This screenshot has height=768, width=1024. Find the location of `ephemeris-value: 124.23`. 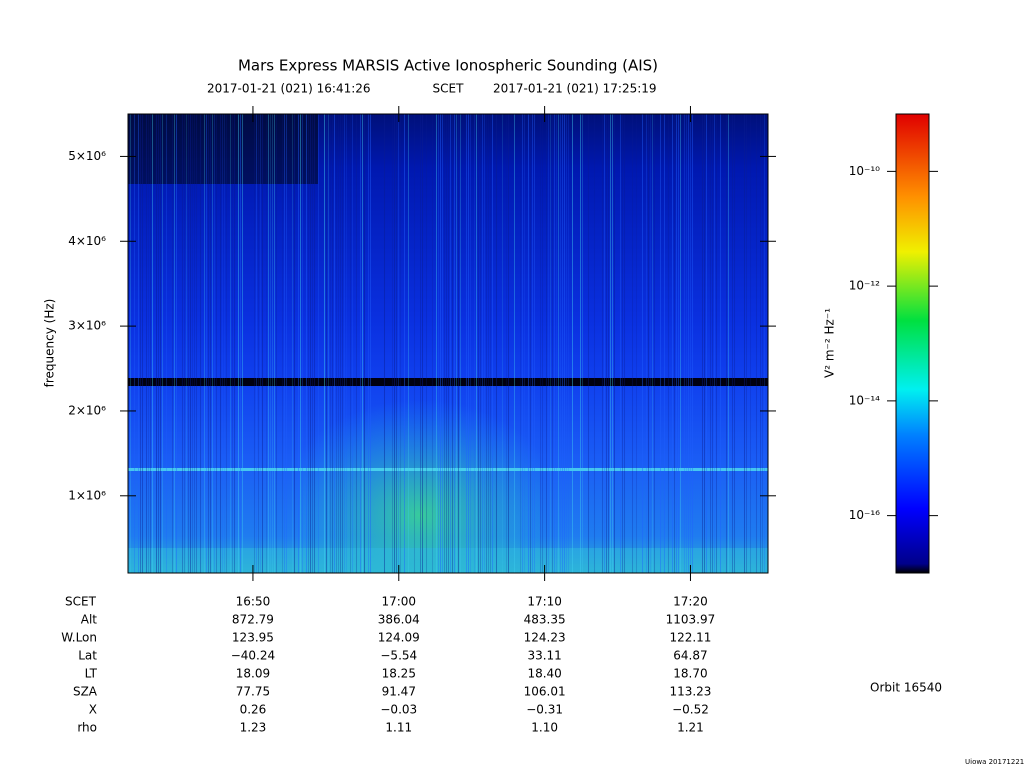

ephemeris-value: 124.23 is located at coordinates (545, 638).